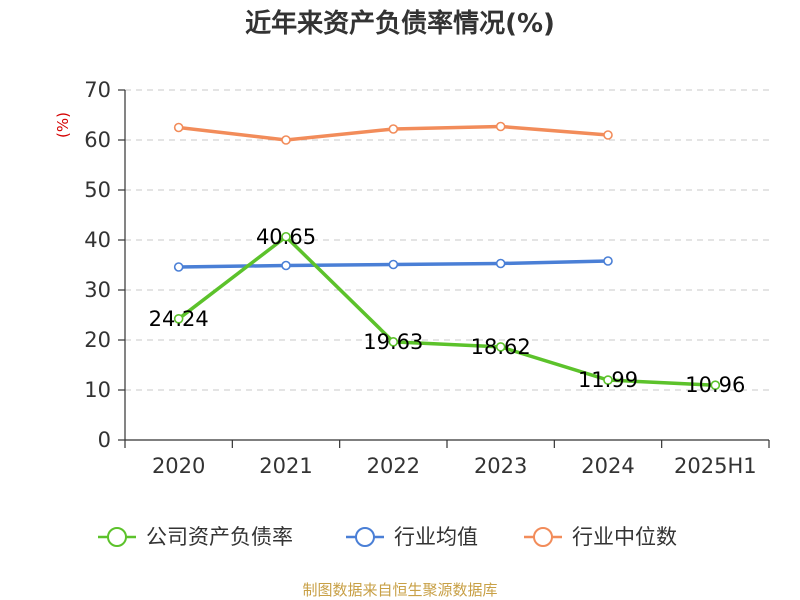  I want to click on data-label: 19.63, so click(393, 342).